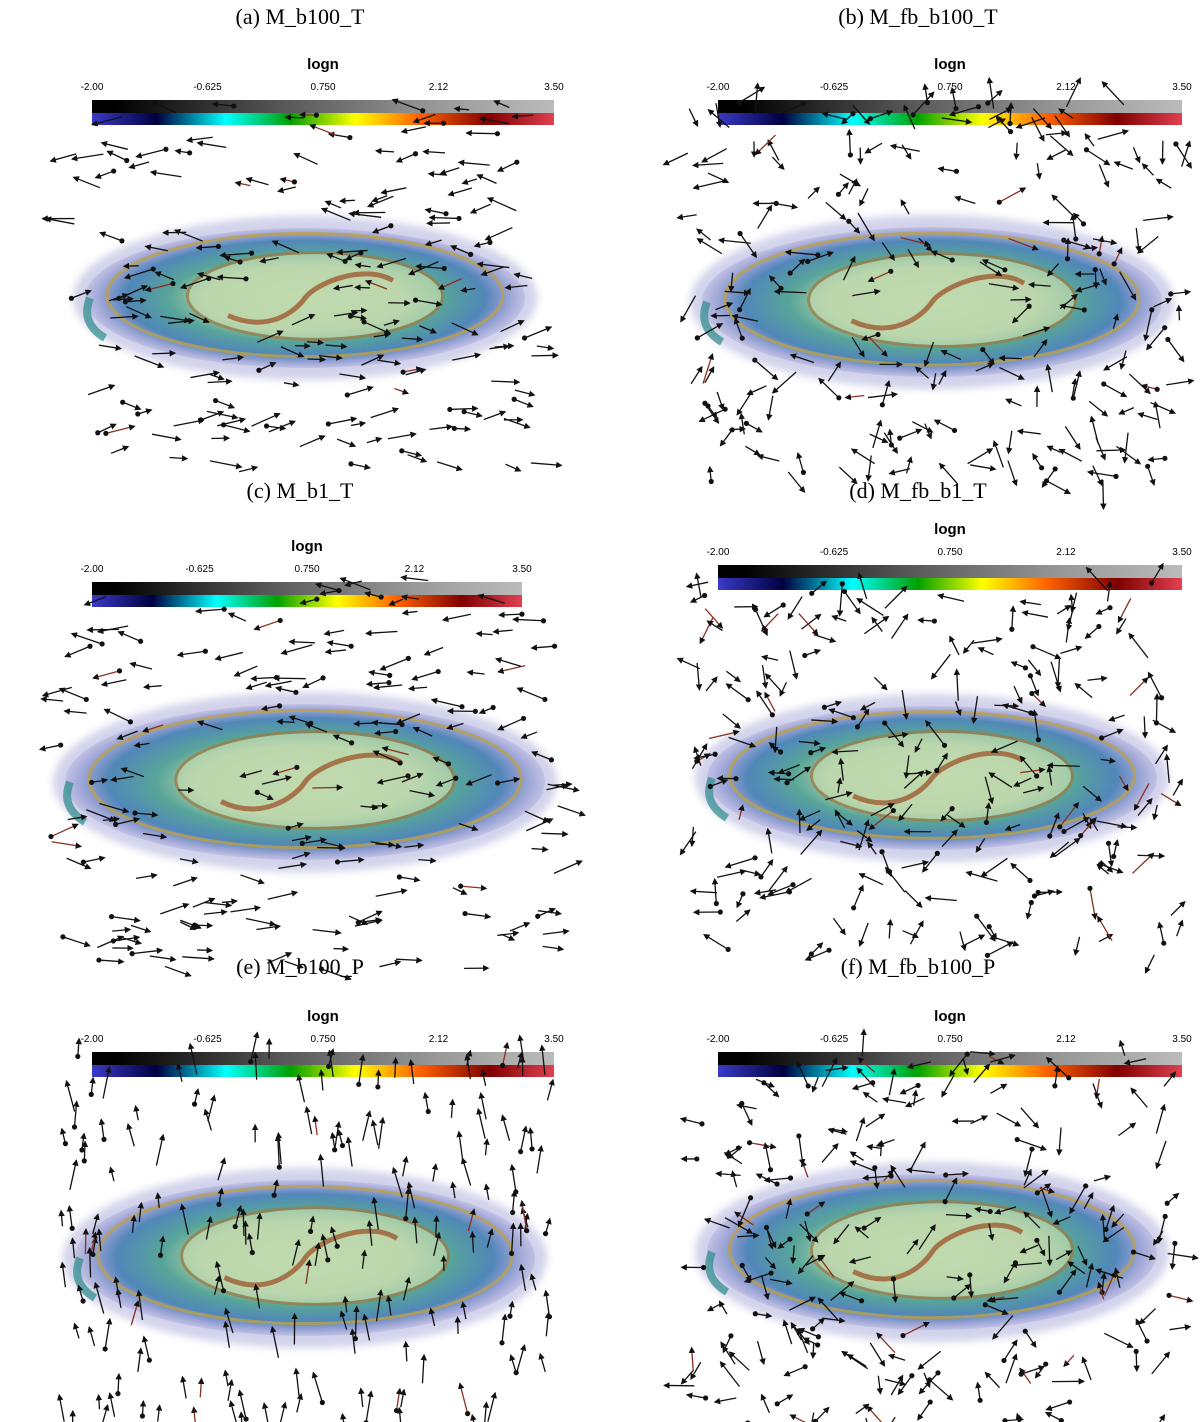  I want to click on colorbar-tick-label: -2.00, so click(718, 87).